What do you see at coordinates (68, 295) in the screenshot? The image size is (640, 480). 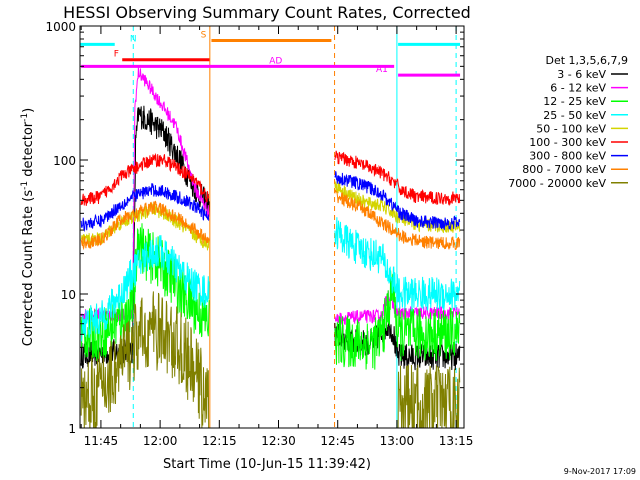 I see `y-tick-label: 10` at bounding box center [68, 295].